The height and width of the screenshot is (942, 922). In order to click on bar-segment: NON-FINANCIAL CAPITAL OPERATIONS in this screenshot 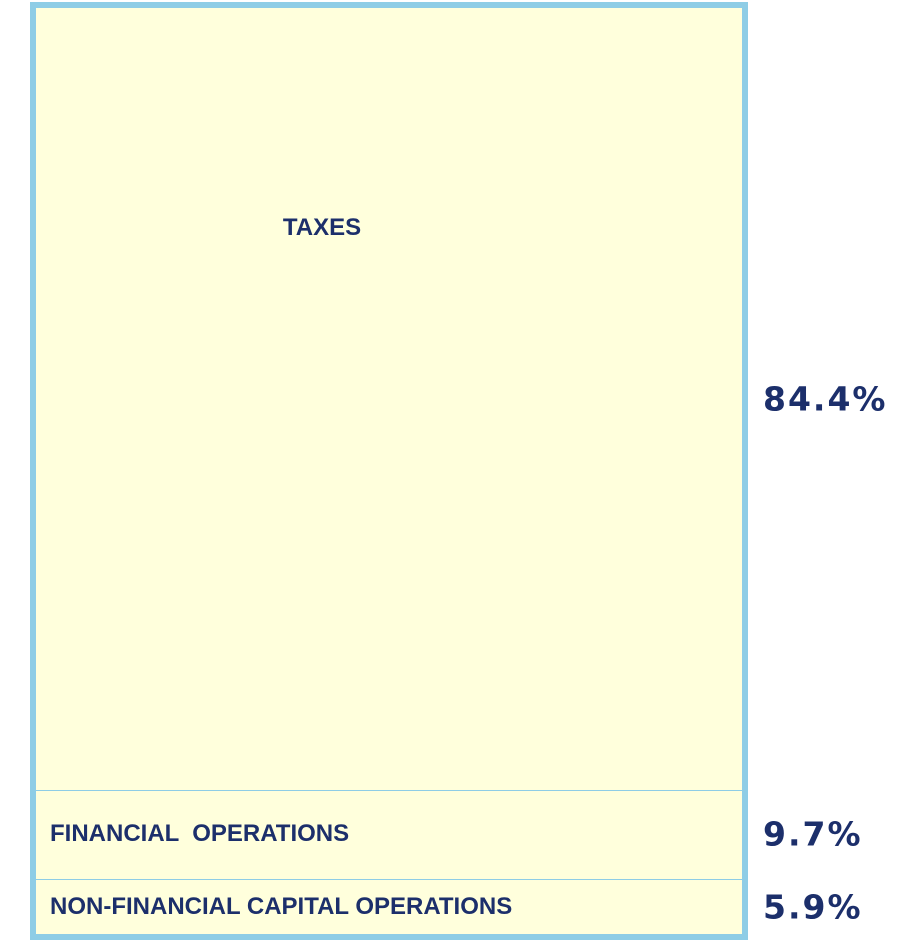, I will do `click(389, 906)`.